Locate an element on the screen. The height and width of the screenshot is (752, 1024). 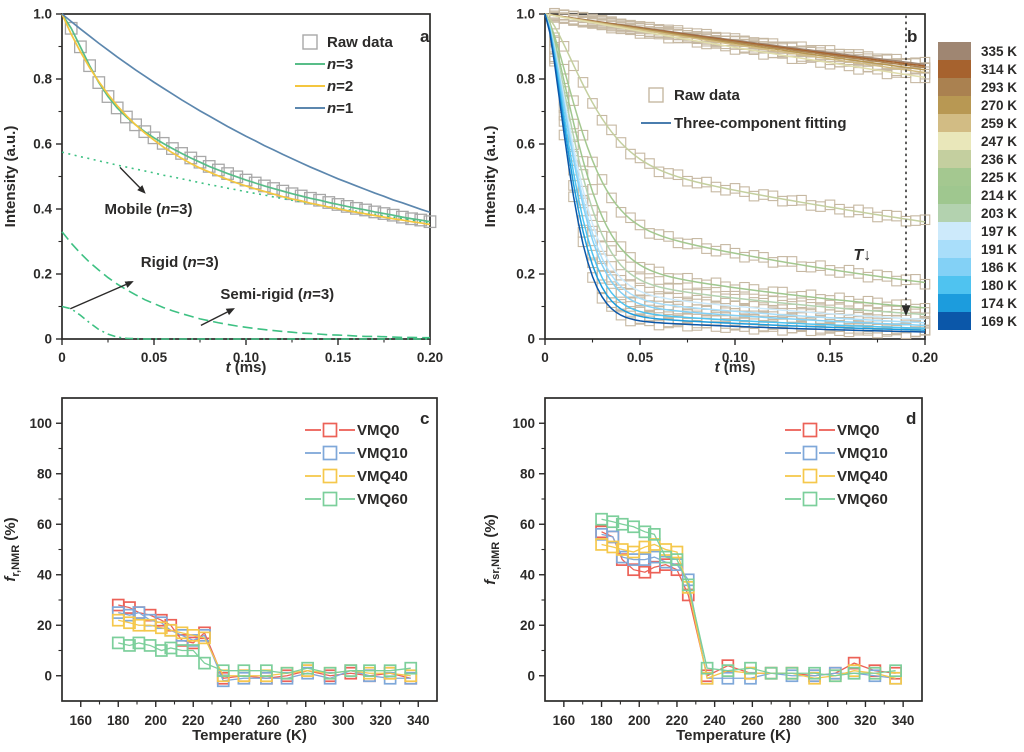
svg-text: n=3 is located at coordinates (340, 64).